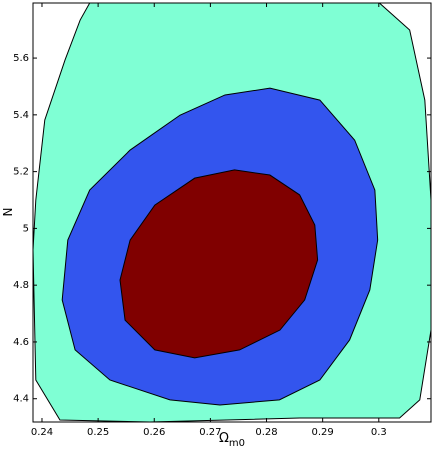 This screenshot has width=436, height=459. I want to click on y-tick-label: 4.4, so click(21, 399).